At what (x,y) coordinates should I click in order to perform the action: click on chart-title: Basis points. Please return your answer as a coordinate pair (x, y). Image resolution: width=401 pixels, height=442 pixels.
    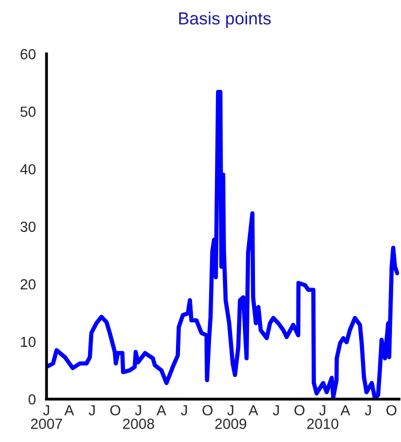
    Looking at the image, I should click on (225, 20).